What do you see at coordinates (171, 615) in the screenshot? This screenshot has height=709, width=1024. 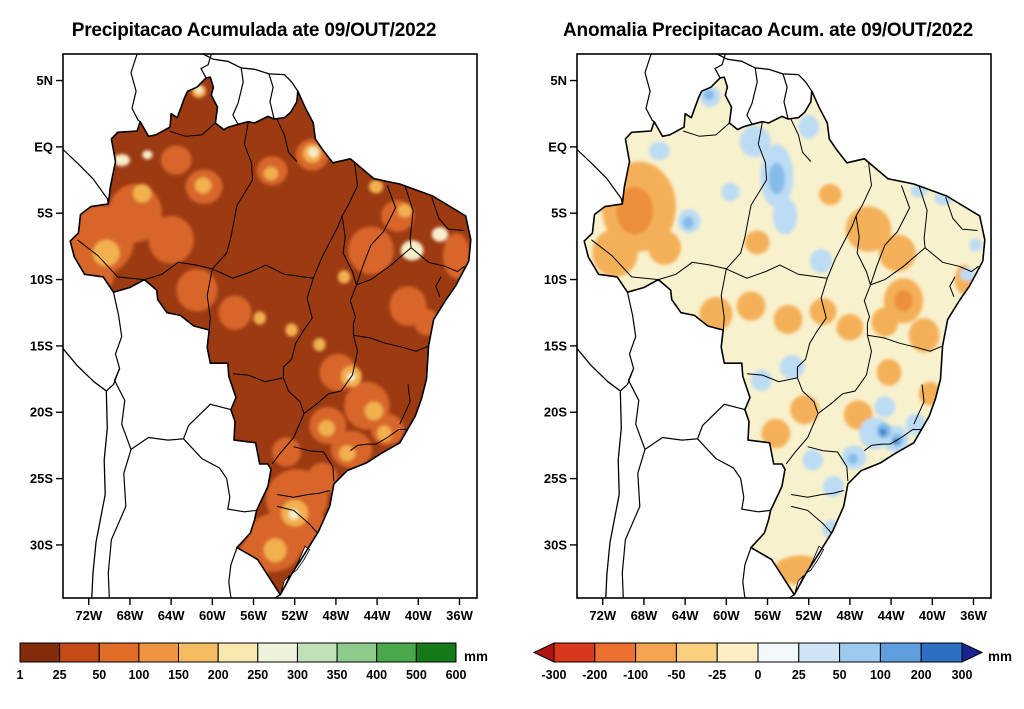 I see `x-axis-tick-label: 64W` at bounding box center [171, 615].